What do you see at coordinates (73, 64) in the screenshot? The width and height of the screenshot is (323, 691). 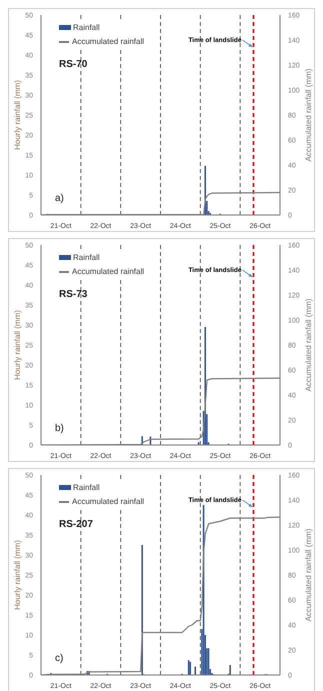 I see `annotation: RS-70` at bounding box center [73, 64].